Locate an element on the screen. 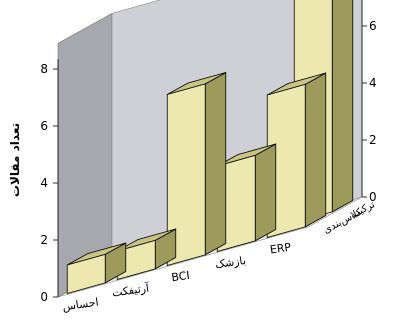 The height and width of the screenshot is (325, 393). y-tick-label-right: 6 is located at coordinates (373, 26).